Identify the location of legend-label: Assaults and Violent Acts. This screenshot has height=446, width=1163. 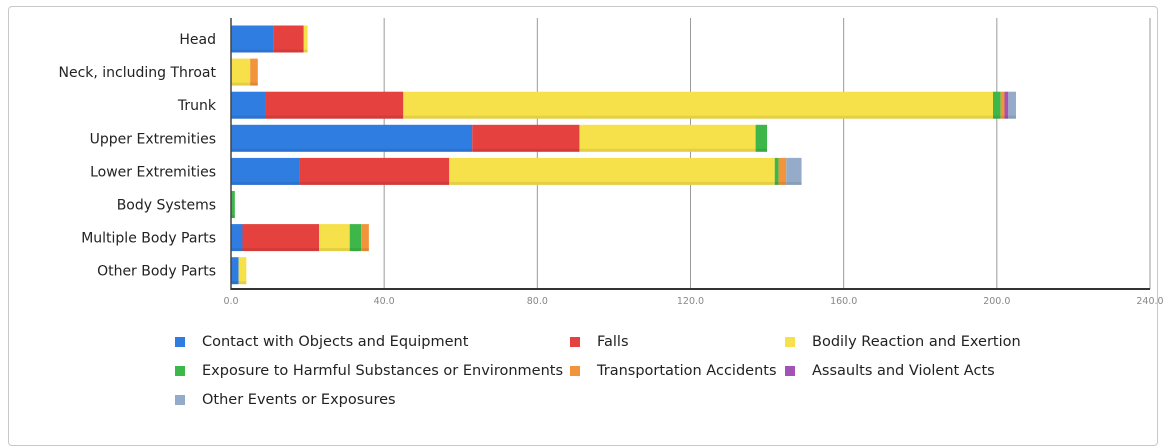
(903, 371).